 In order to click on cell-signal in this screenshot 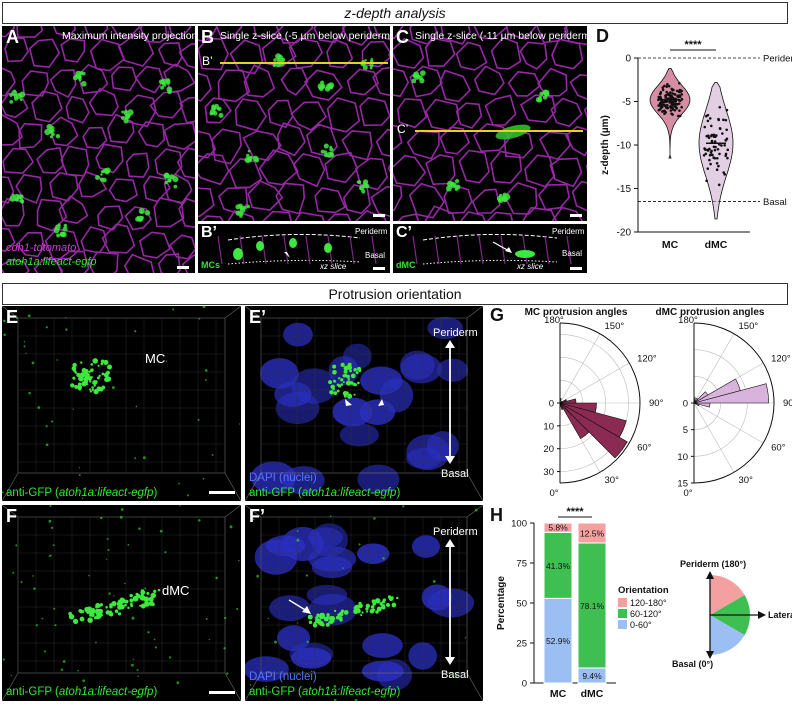, I will do `click(328, 248)`.